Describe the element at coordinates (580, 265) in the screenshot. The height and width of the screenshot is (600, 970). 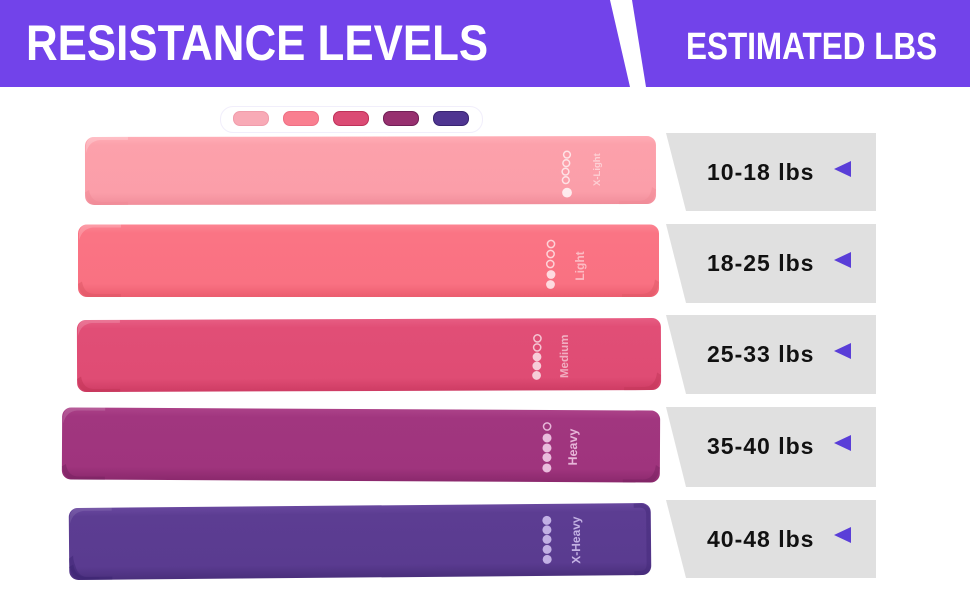
I see `svg-text: Light` at that location.